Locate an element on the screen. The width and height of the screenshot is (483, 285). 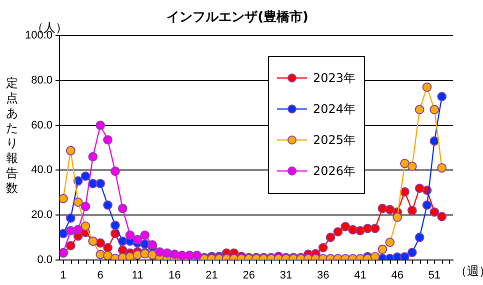
x-tick-label: 31 is located at coordinates (286, 275).